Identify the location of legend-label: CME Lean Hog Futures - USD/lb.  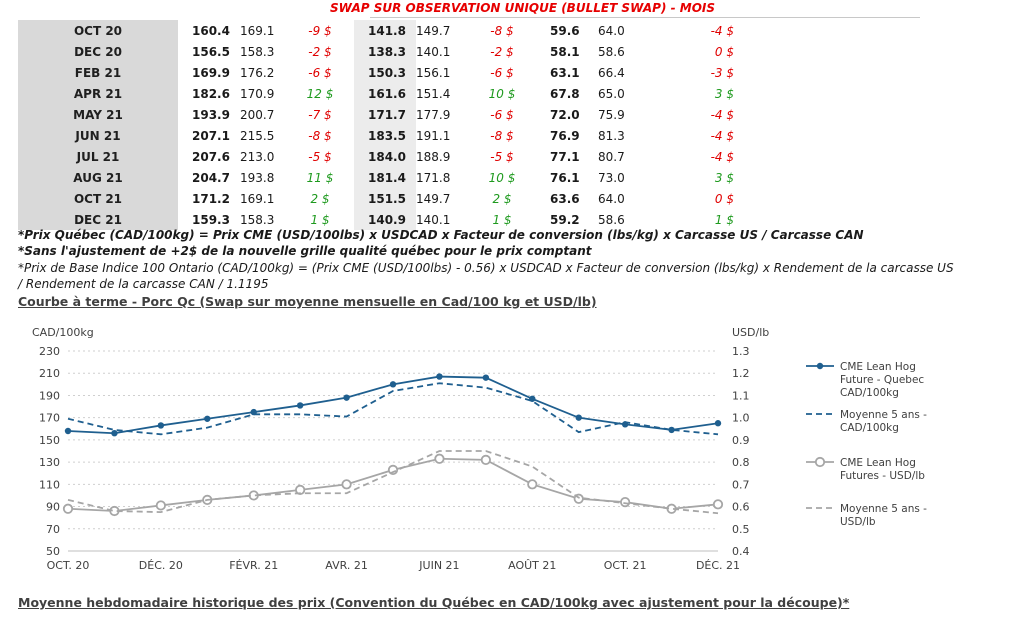
(882, 469).